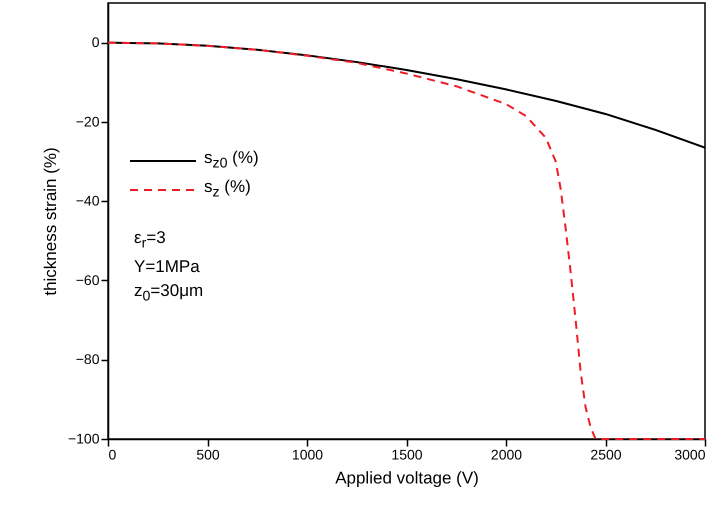 Image resolution: width=725 pixels, height=516 pixels. What do you see at coordinates (50, 221) in the screenshot?
I see `y-axis-title: thickness strain (%)` at bounding box center [50, 221].